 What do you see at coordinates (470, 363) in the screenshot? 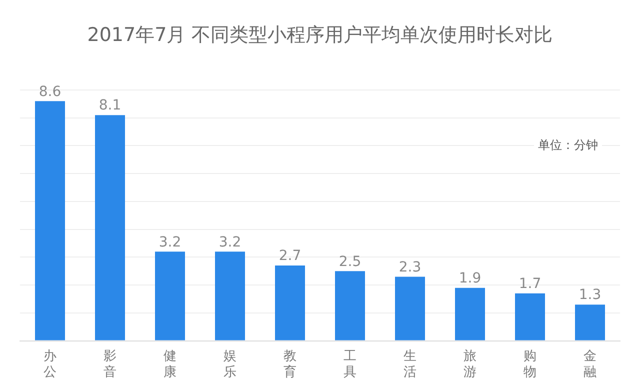
I see `x-tick-label: 旅游` at bounding box center [470, 363].